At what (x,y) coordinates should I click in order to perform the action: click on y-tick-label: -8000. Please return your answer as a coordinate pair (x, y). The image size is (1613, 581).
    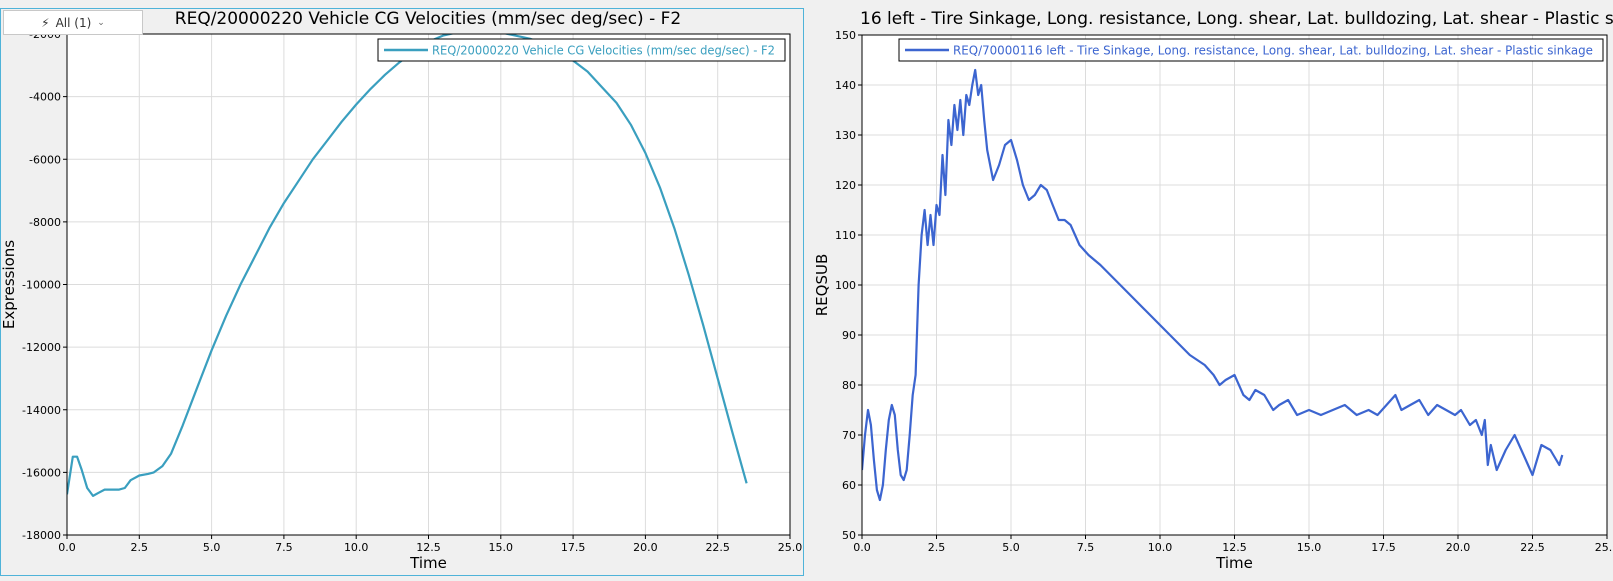
    Looking at the image, I should click on (45, 222).